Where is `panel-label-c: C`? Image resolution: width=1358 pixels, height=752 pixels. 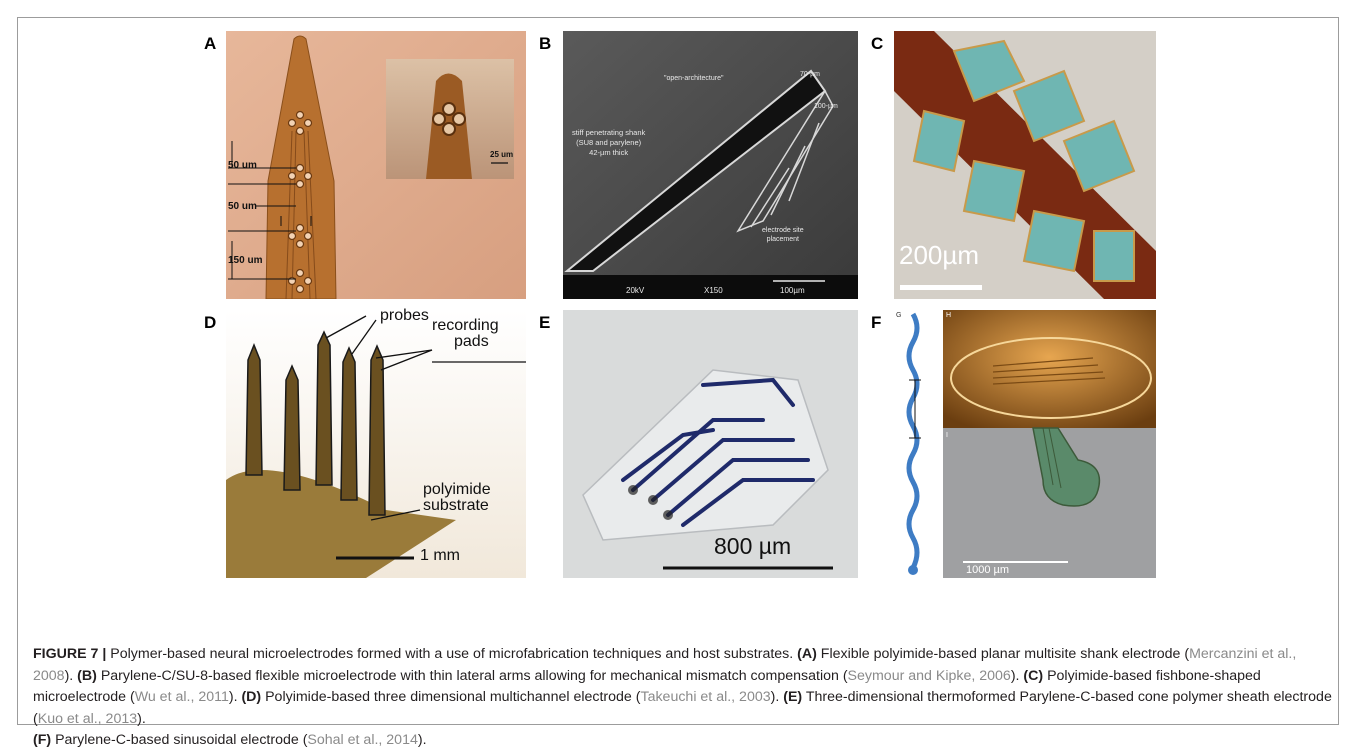
panel-label-c: C is located at coordinates (877, 43).